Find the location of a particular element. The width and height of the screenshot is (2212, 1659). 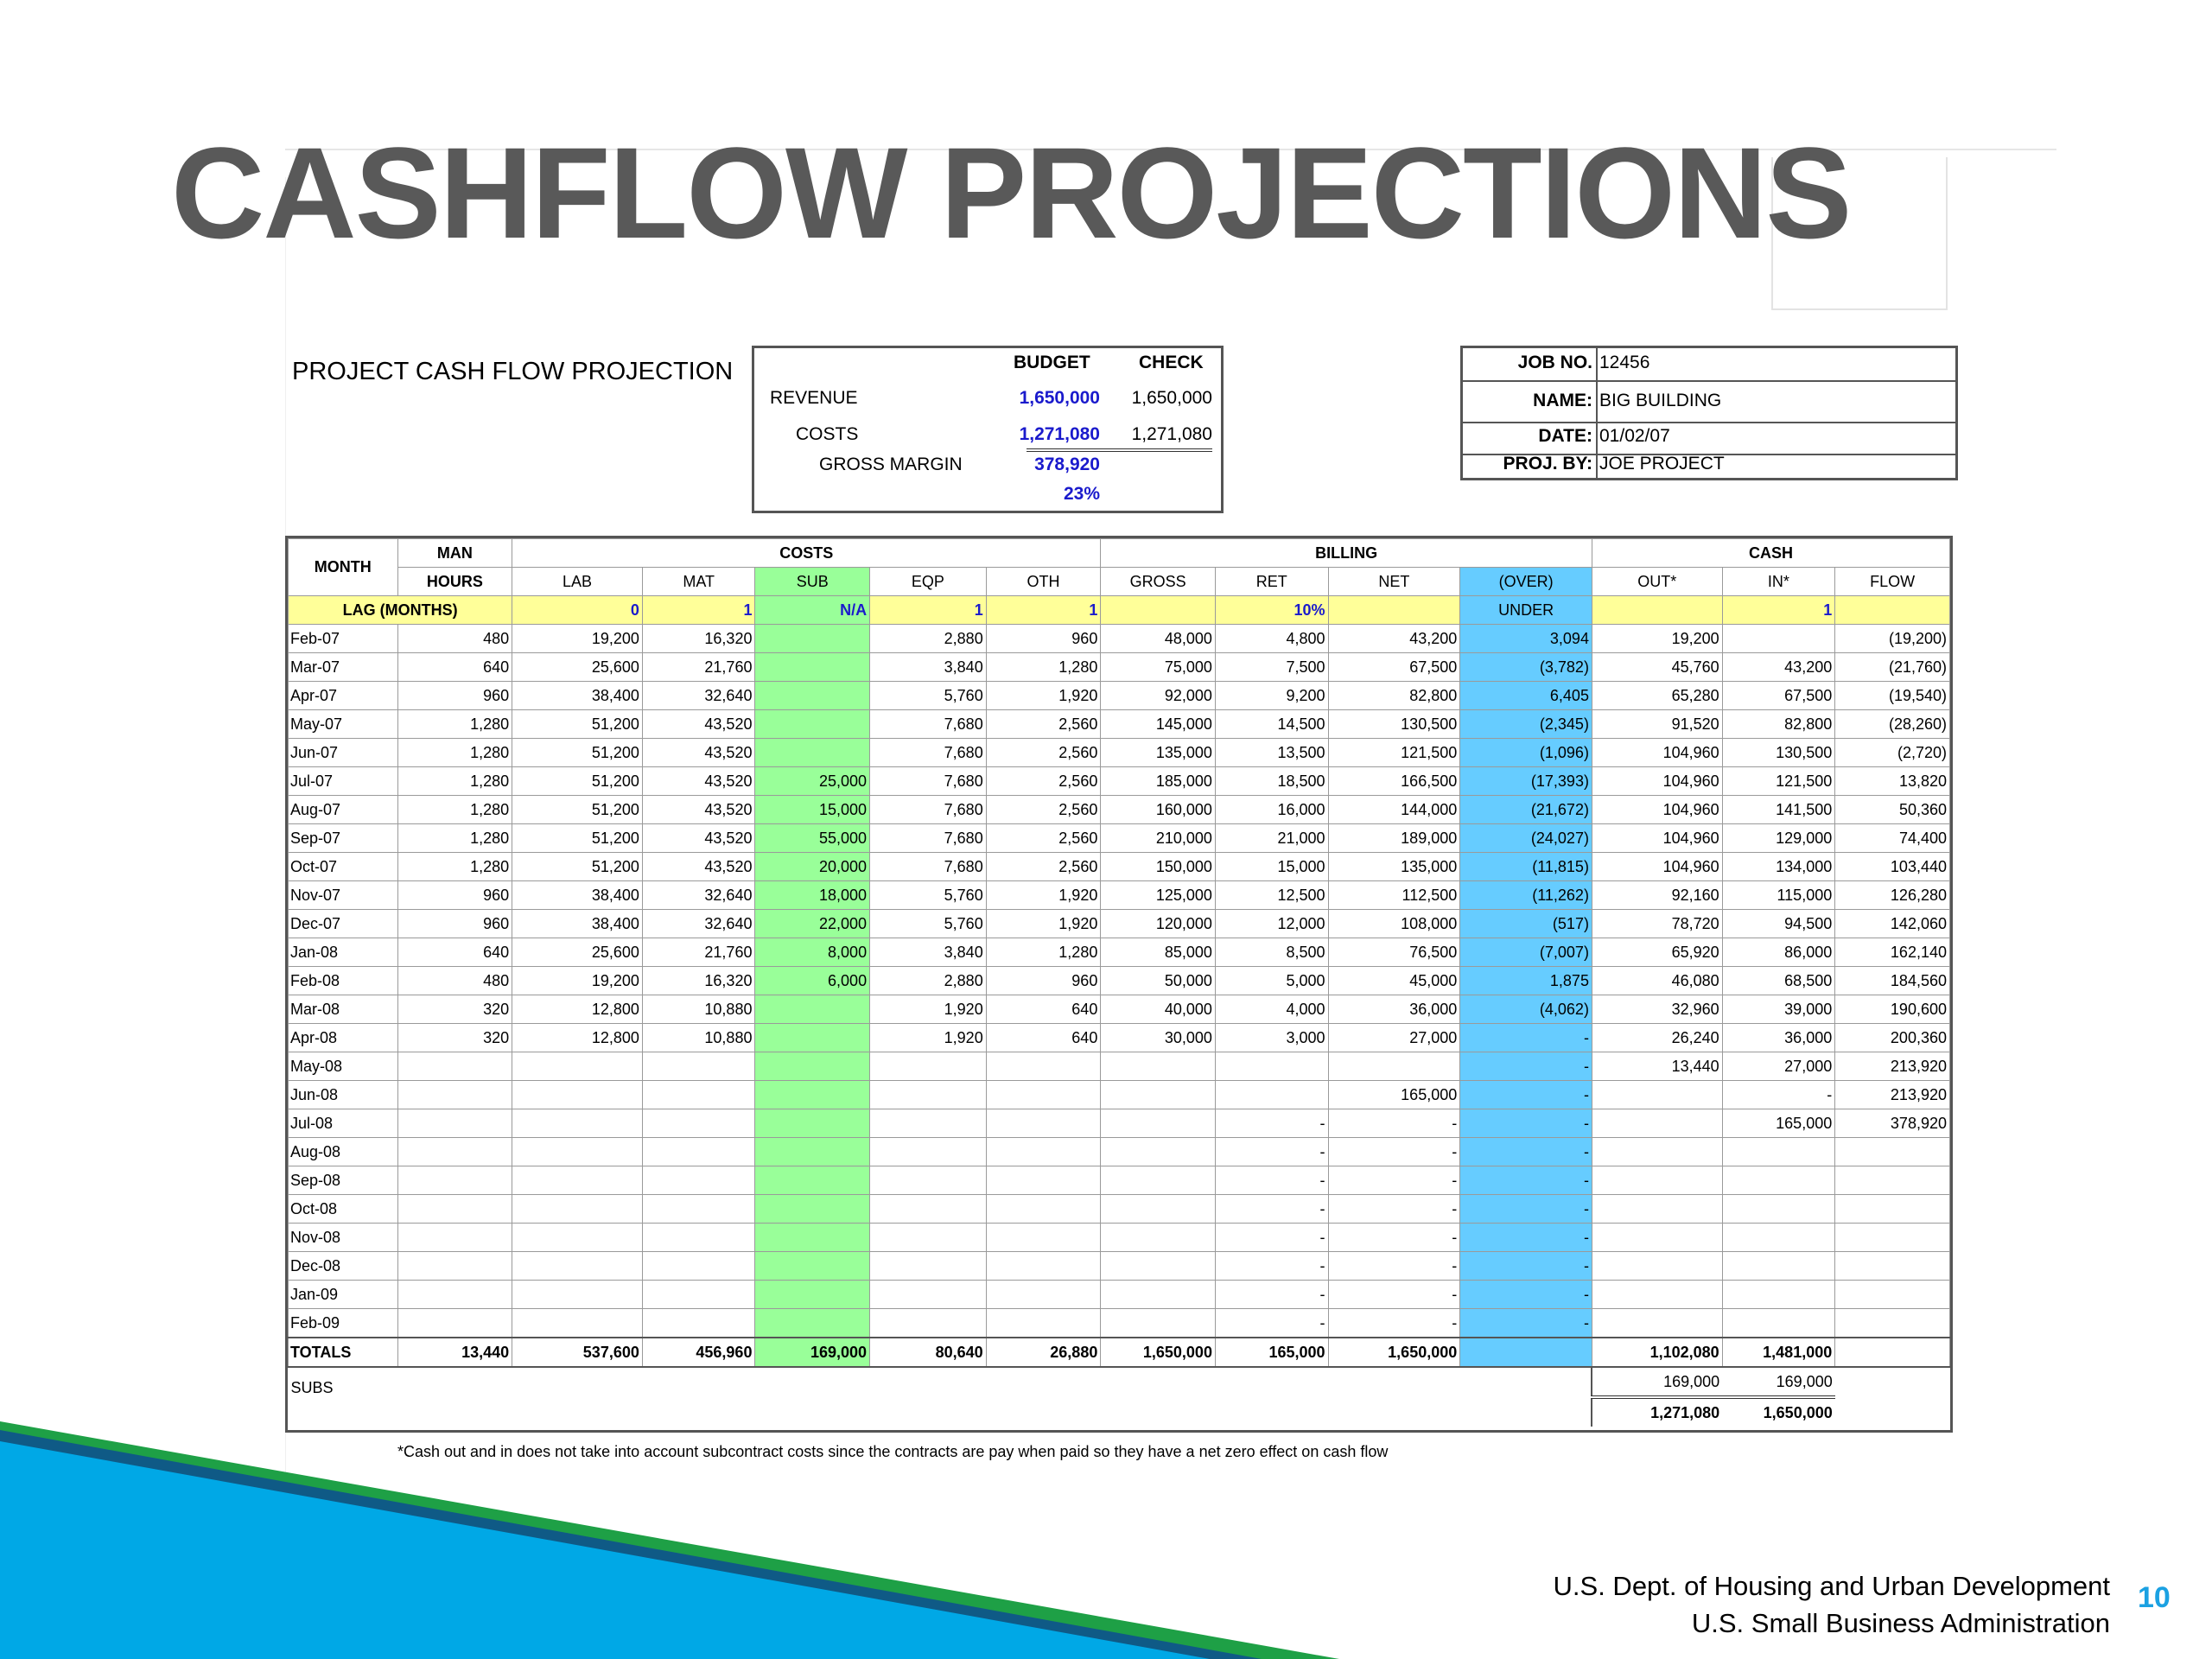

gross-margin-percent: 23% is located at coordinates (1081, 494).